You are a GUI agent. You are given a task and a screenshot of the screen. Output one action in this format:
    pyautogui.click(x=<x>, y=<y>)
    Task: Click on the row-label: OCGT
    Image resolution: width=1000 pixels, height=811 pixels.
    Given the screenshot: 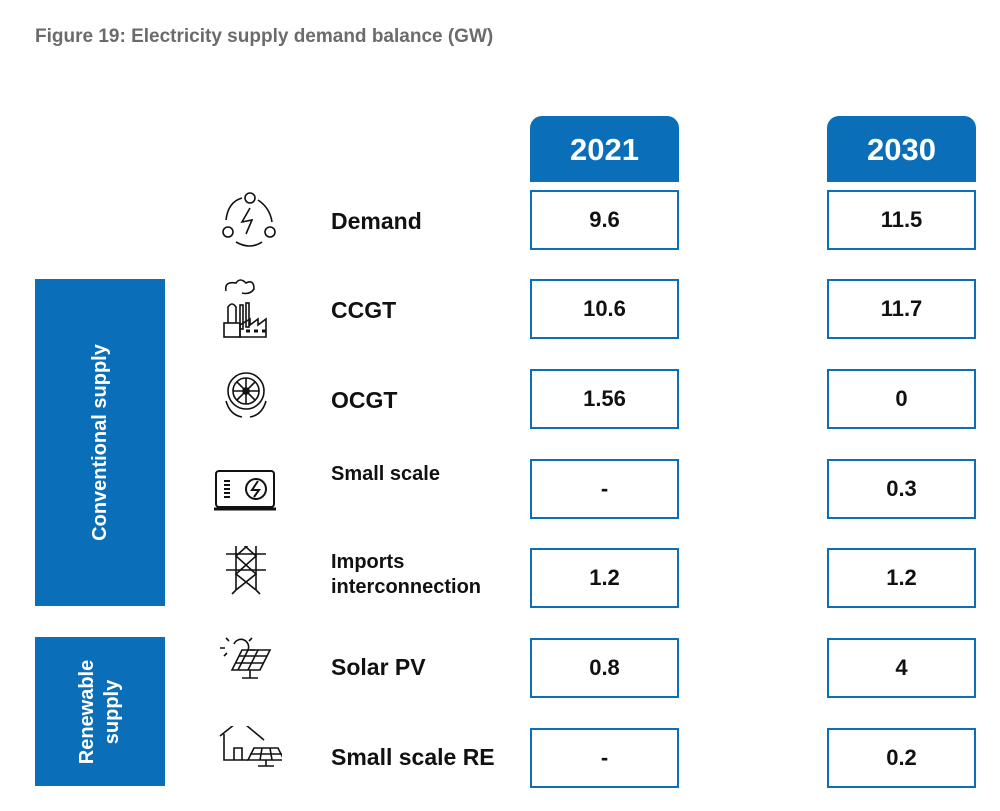 What is the action you would take?
    pyautogui.click(x=364, y=400)
    